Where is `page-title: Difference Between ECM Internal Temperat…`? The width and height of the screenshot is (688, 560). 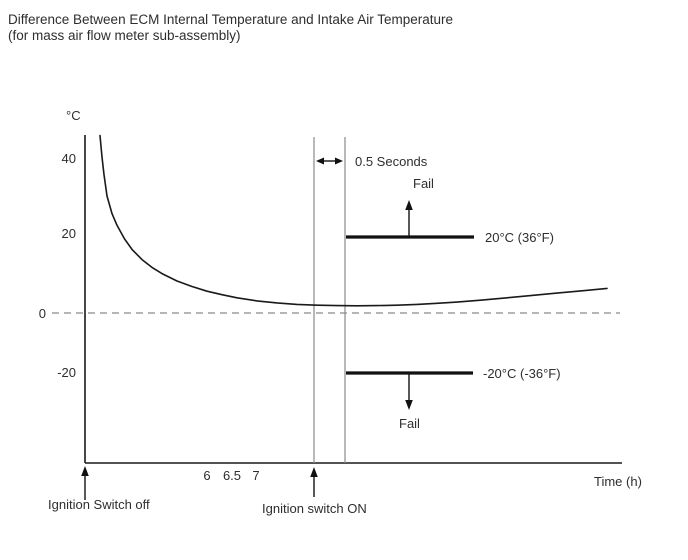
page-title: Difference Between ECM Internal Temperat… is located at coordinates (230, 28).